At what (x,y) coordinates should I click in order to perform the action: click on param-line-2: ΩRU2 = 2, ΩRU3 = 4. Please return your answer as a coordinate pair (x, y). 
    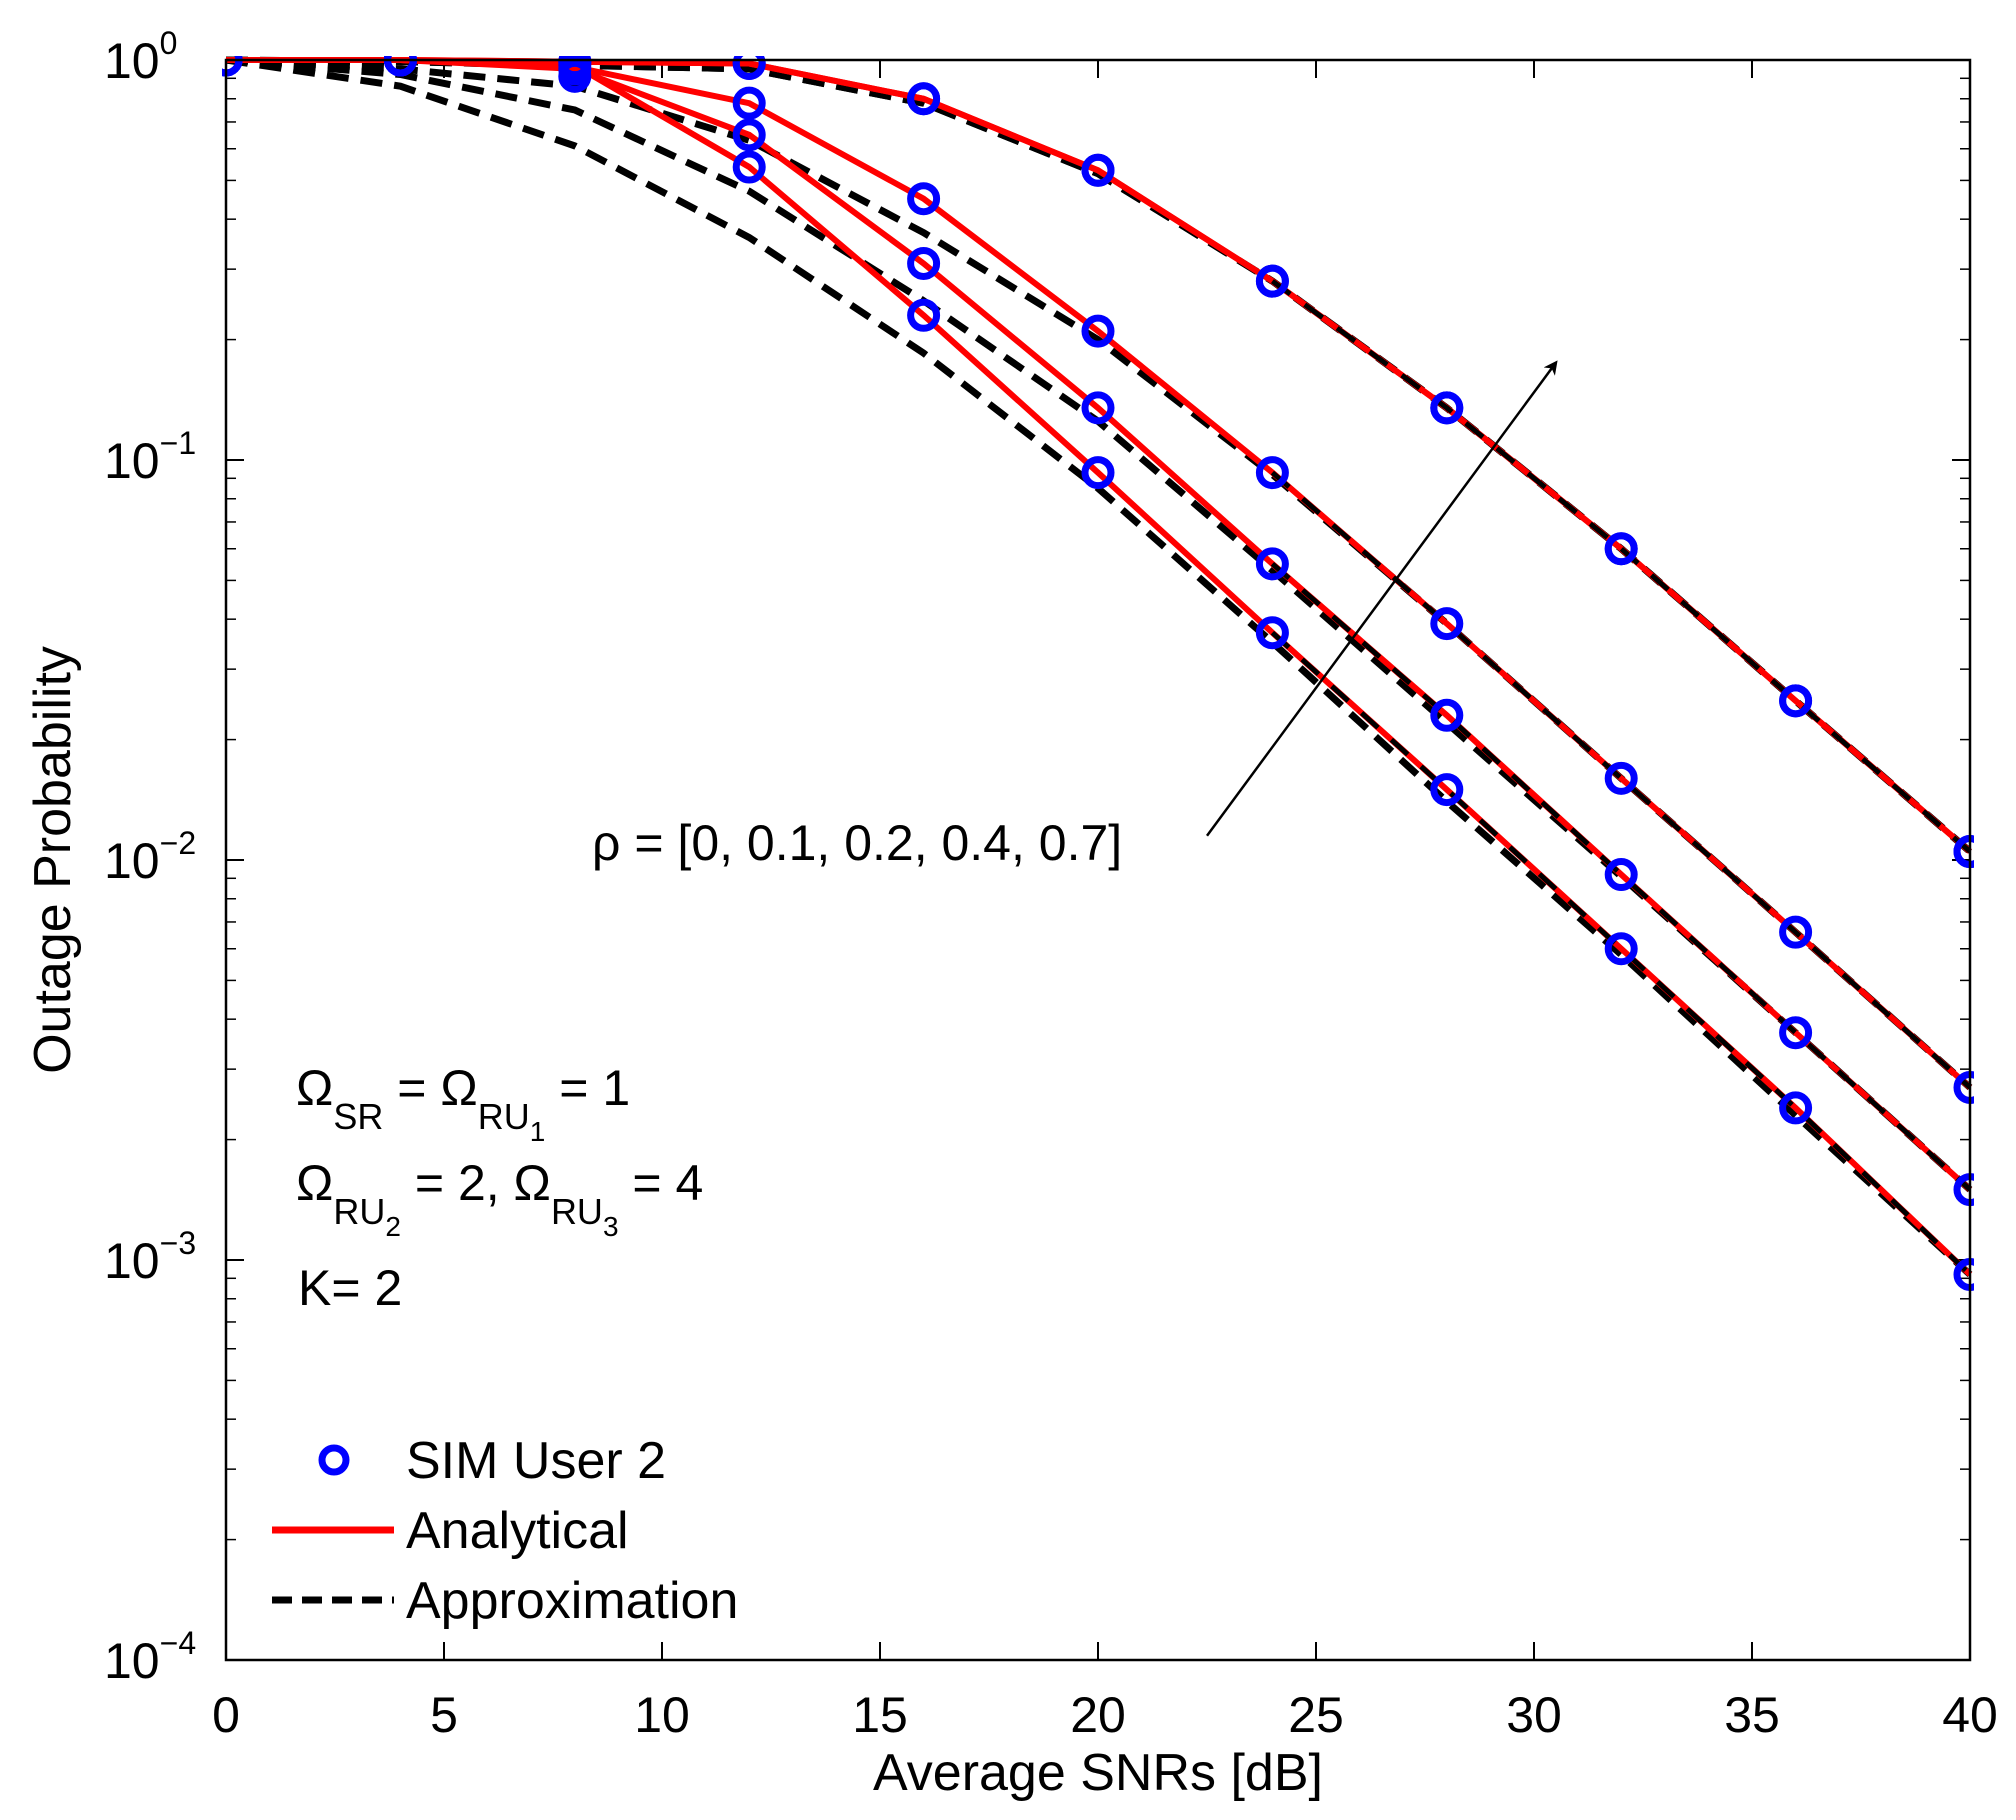
    Looking at the image, I should click on (499, 1198).